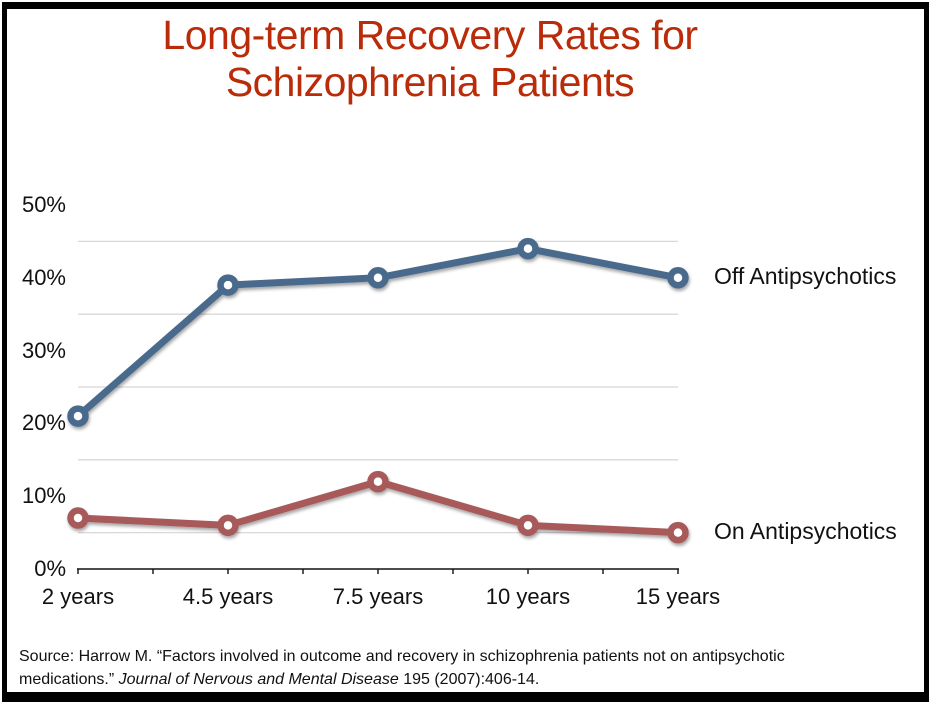  Describe the element at coordinates (378, 596) in the screenshot. I see `x-axis-category-label: 7.5 years` at that location.